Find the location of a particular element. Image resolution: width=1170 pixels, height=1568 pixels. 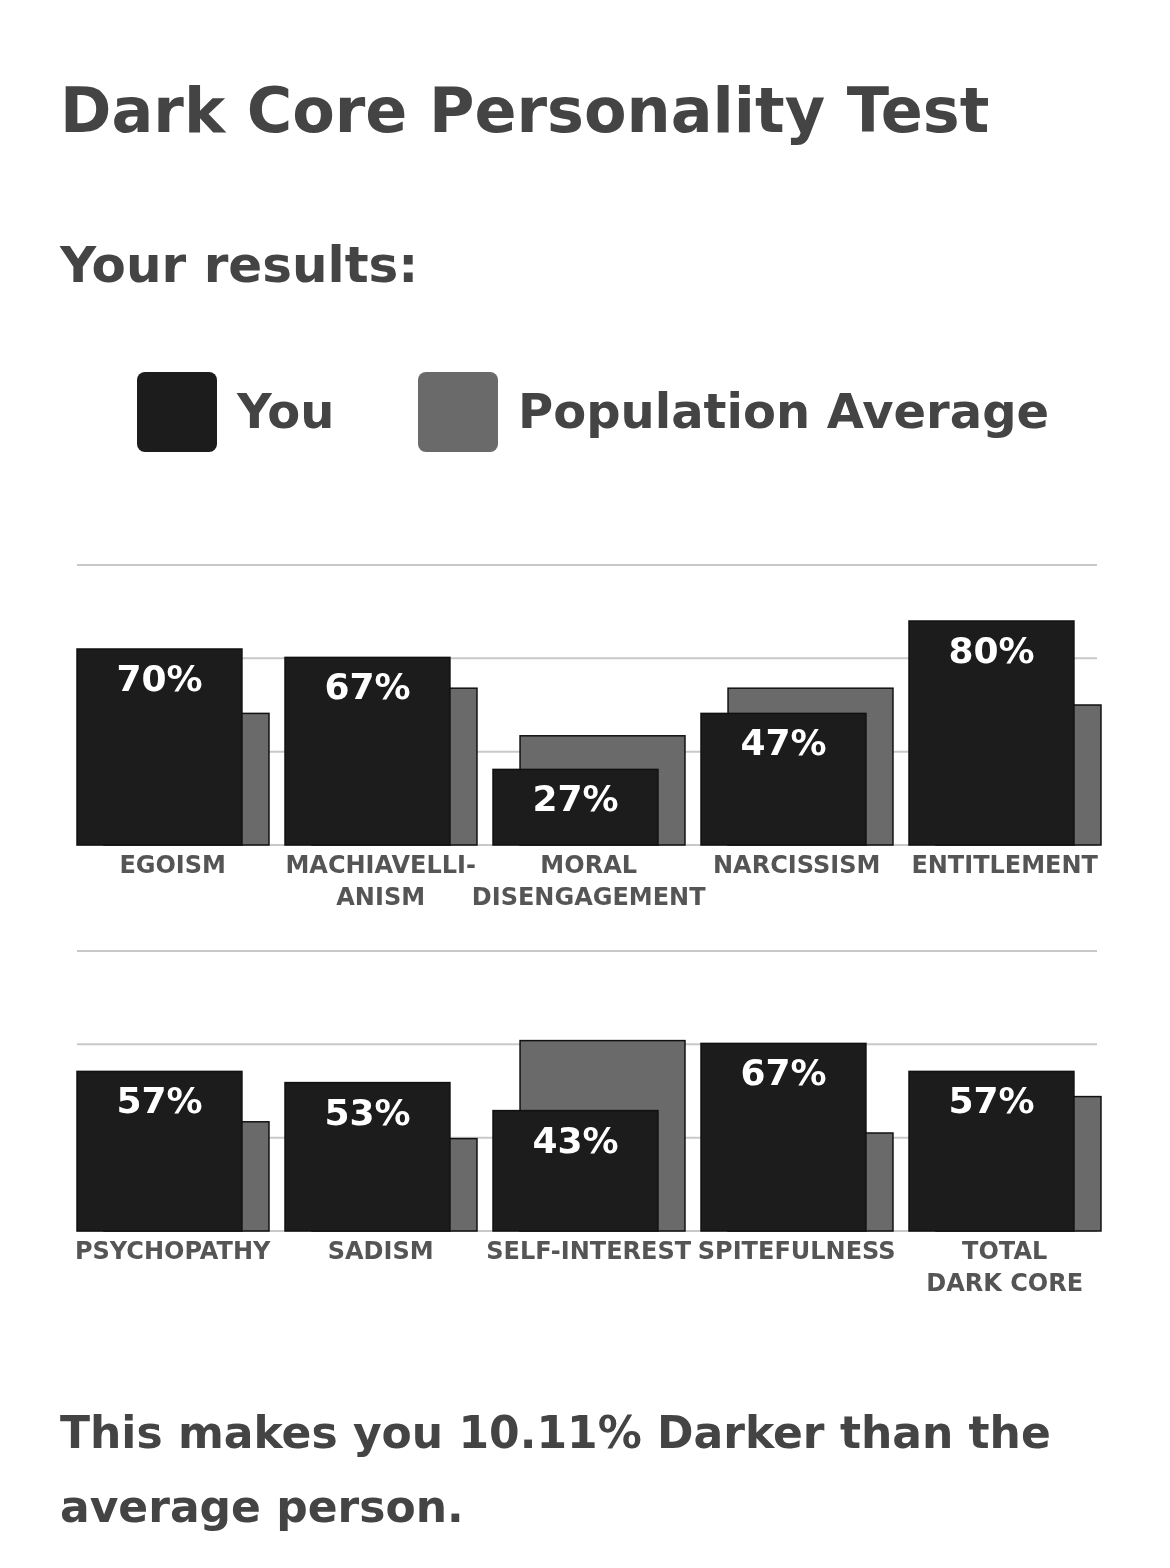

data-label: 47% is located at coordinates (783, 743).